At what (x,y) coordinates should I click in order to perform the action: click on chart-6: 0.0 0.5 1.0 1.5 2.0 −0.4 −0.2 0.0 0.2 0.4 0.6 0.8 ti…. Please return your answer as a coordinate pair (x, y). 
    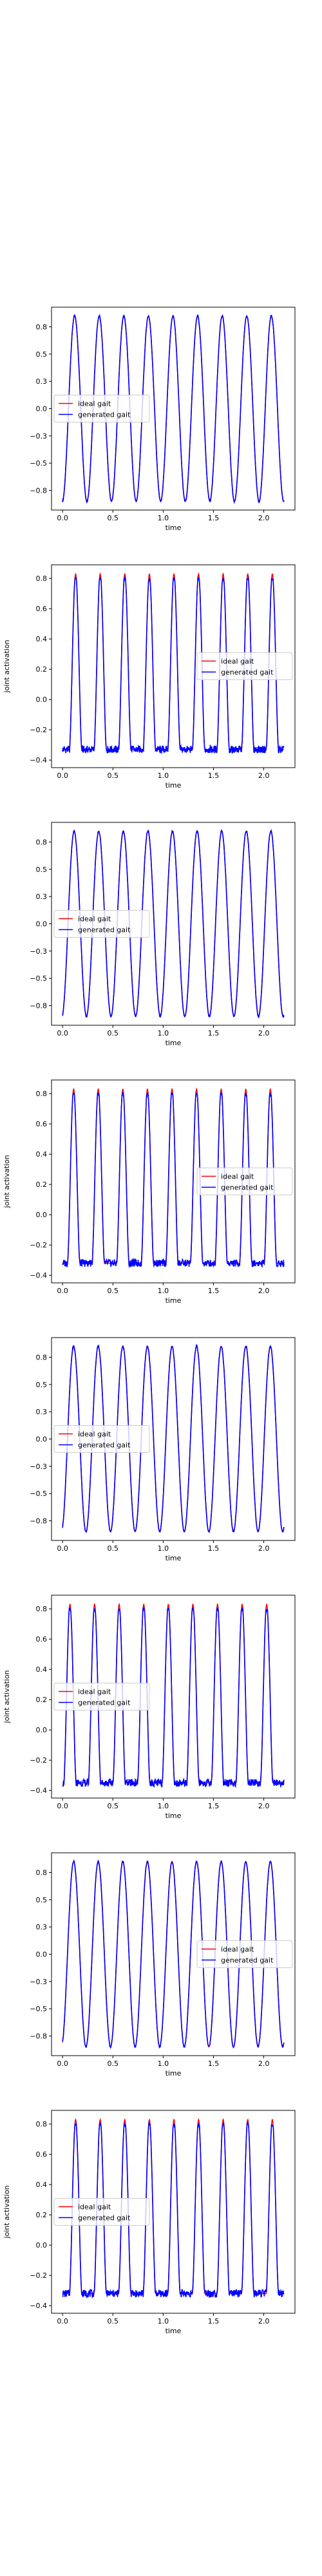
    Looking at the image, I should click on (149, 1708).